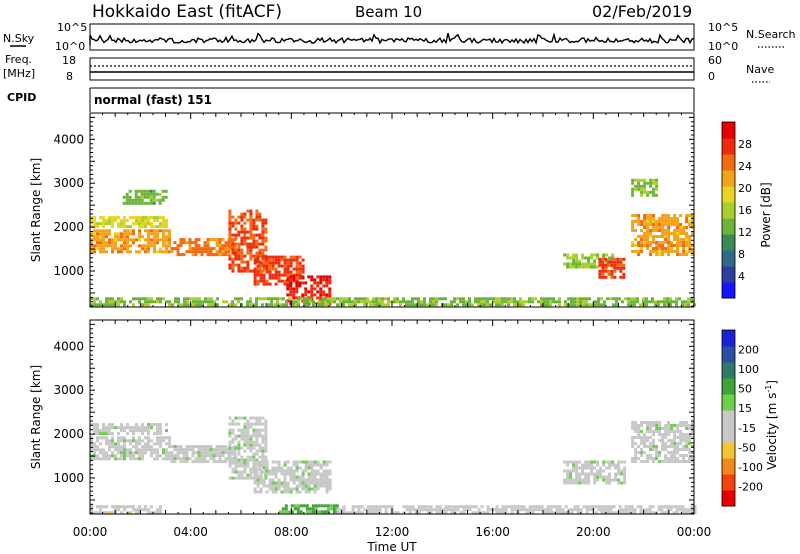  What do you see at coordinates (68, 390) in the screenshot?
I see `y-tick-label: 3000` at bounding box center [68, 390].